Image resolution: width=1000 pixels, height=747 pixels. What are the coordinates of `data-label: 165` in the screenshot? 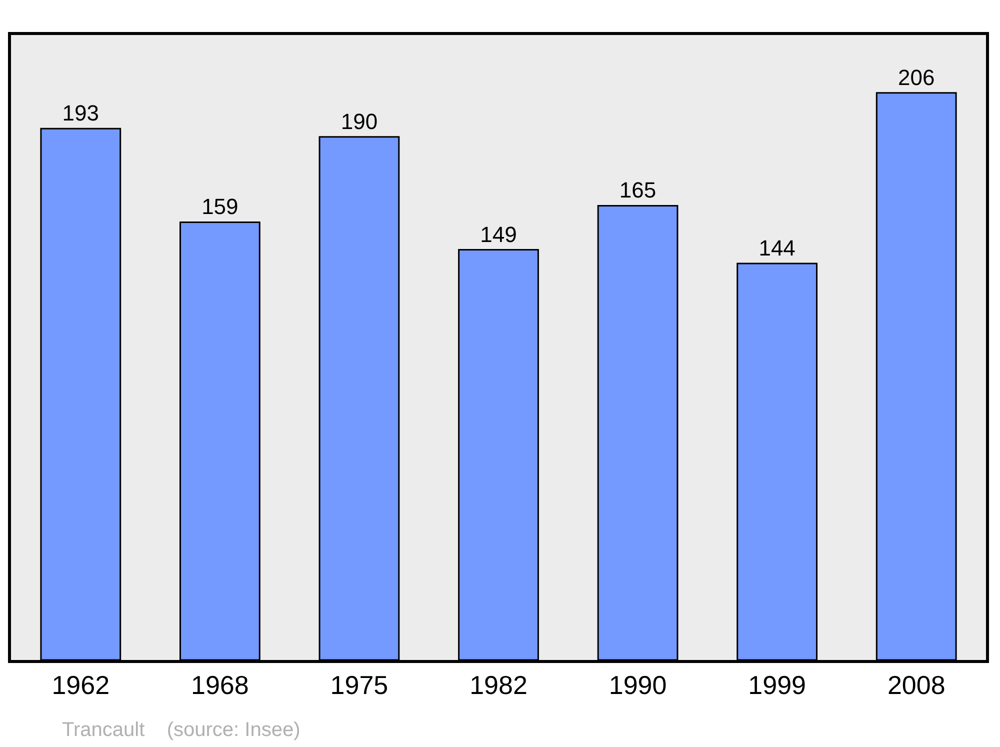 It's located at (637, 190).